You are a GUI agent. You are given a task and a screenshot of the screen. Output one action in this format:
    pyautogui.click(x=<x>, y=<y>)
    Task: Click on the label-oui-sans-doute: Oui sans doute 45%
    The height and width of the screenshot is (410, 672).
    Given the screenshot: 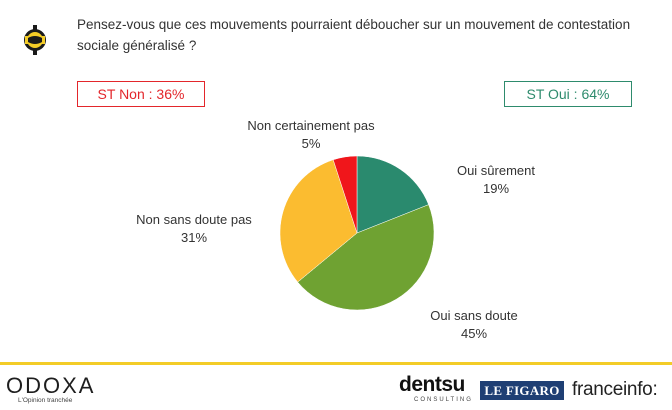 What is the action you would take?
    pyautogui.click(x=474, y=325)
    